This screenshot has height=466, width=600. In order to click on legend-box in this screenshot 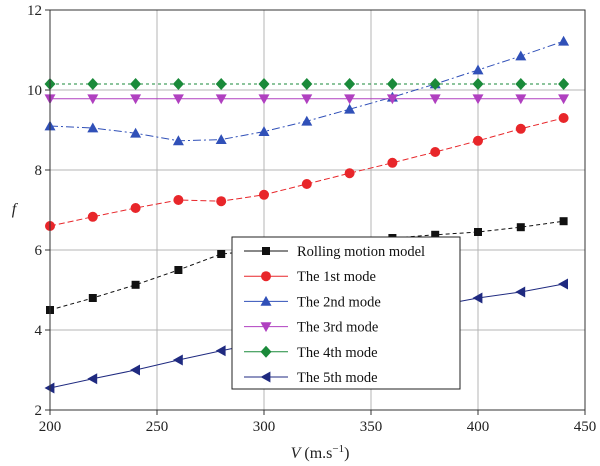, I will do `click(346, 313)`.